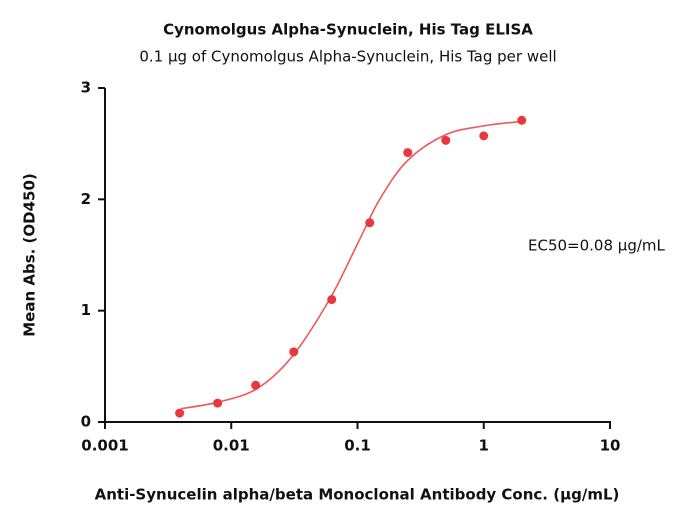 Image resolution: width=695 pixels, height=511 pixels. Describe the element at coordinates (30, 255) in the screenshot. I see `y-axis-label: Mean Abs. (OD450)` at that location.